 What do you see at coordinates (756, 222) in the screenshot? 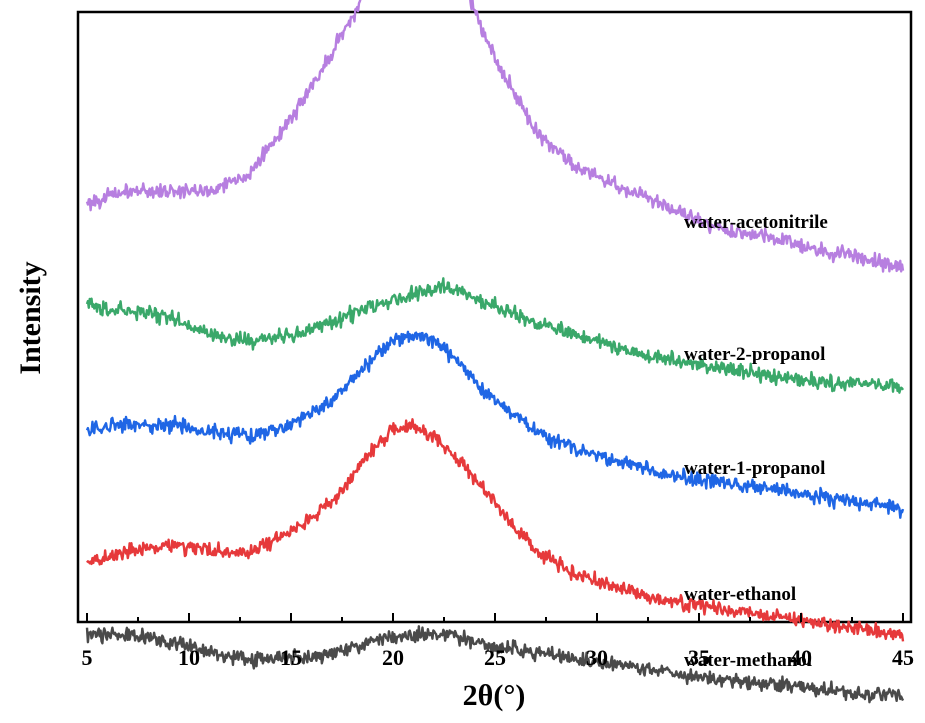
I see `series-label-water-acetonitrile: water-acetonitrile` at bounding box center [756, 222].